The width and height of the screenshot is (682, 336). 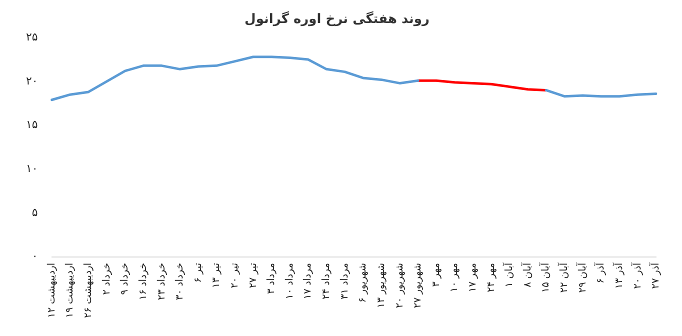 I want to click on x-tick-label: ۲۴ مهر, so click(x=491, y=277).